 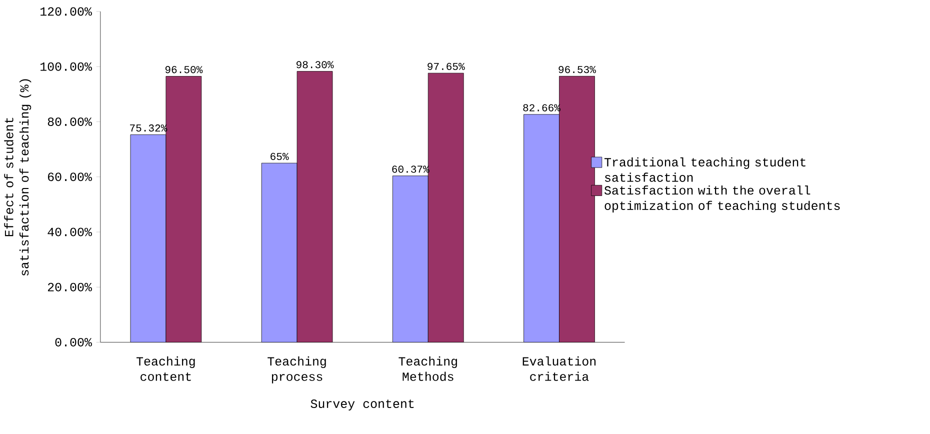 What do you see at coordinates (577, 69) in the screenshot?
I see `data-label: 96.53%` at bounding box center [577, 69].